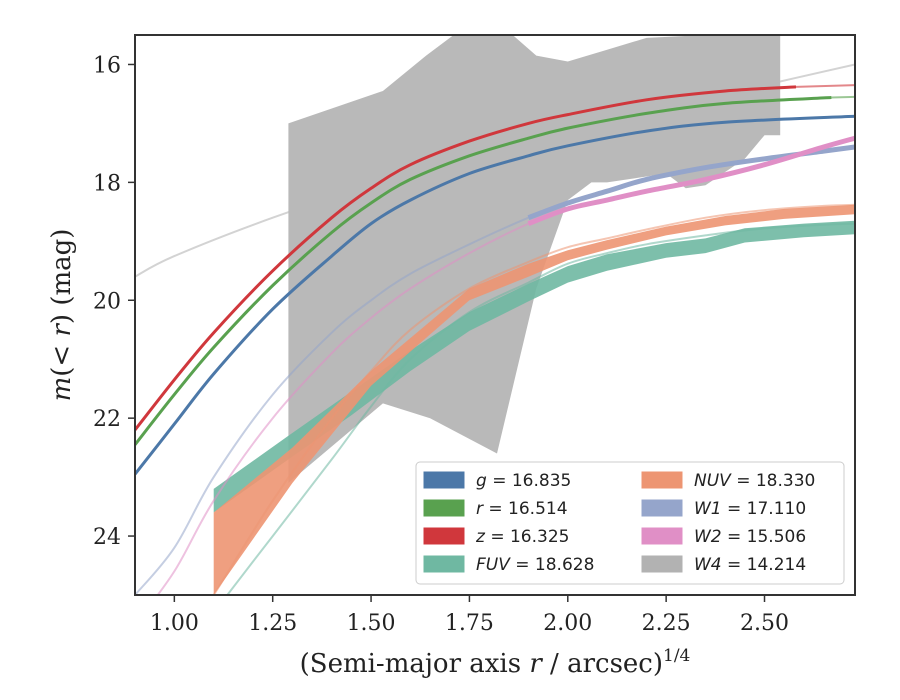 This screenshot has height=700, width=900. What do you see at coordinates (750, 509) in the screenshot?
I see `legend-label: W1 = 17.110` at bounding box center [750, 509].